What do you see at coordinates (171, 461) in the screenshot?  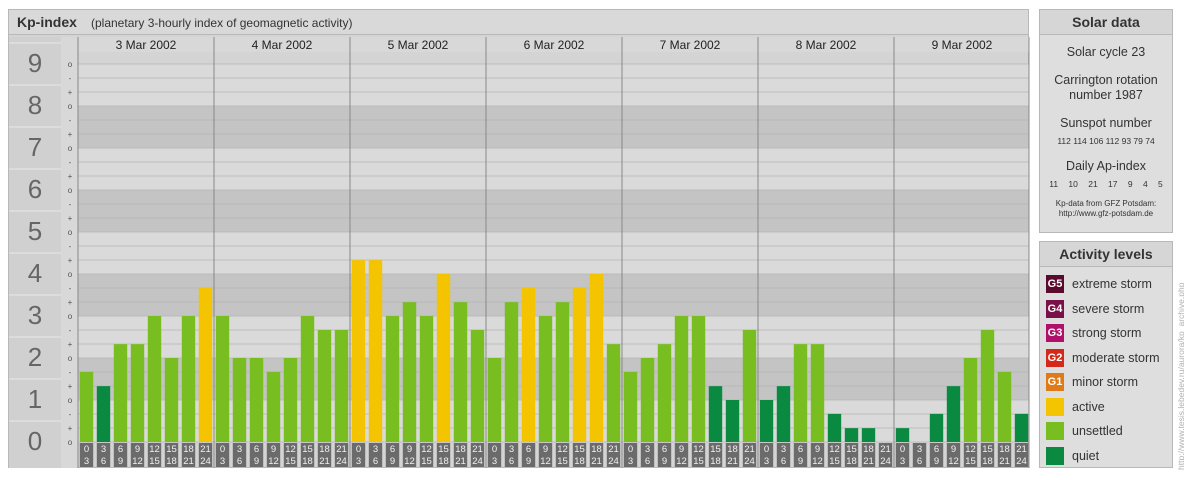 I see `interval-end-label: 18` at bounding box center [171, 461].